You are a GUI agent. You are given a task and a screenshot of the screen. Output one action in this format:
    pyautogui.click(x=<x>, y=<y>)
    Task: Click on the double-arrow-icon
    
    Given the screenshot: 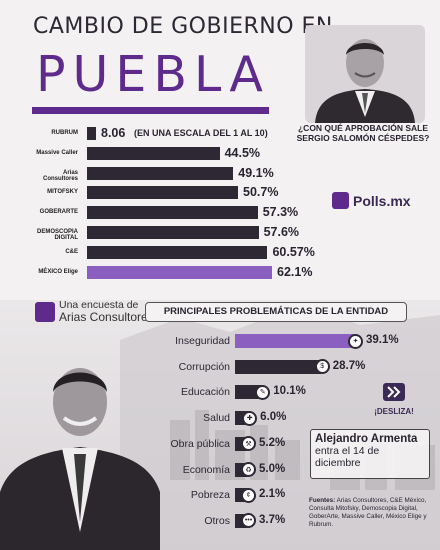 What is the action you would take?
    pyautogui.click(x=394, y=392)
    